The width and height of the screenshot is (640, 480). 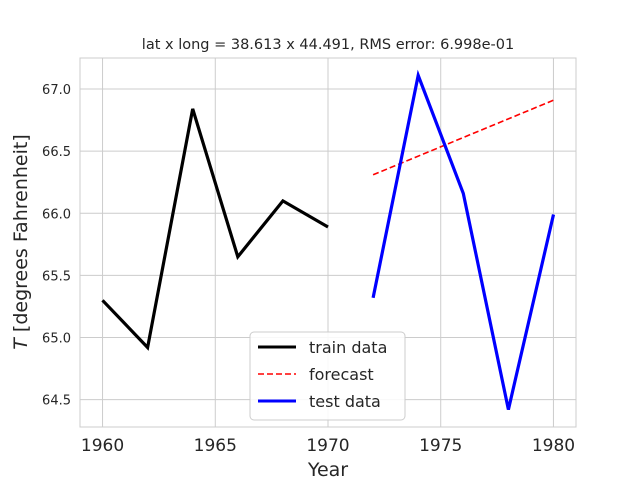 What do you see at coordinates (345, 401) in the screenshot?
I see `legend-label-test: test data` at bounding box center [345, 401].